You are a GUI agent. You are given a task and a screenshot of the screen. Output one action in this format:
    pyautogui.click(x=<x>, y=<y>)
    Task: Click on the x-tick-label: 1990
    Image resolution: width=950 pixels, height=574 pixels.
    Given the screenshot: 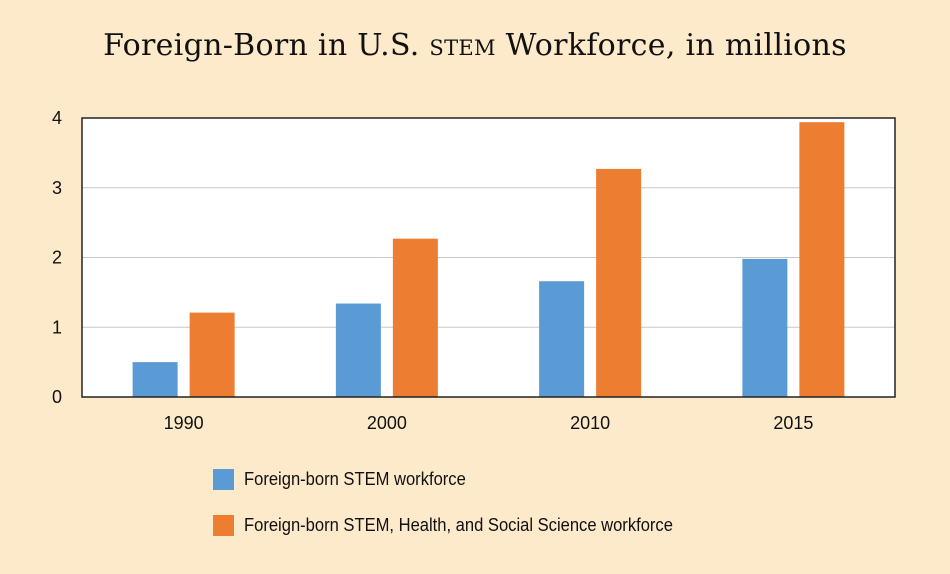 What is the action you would take?
    pyautogui.click(x=184, y=423)
    